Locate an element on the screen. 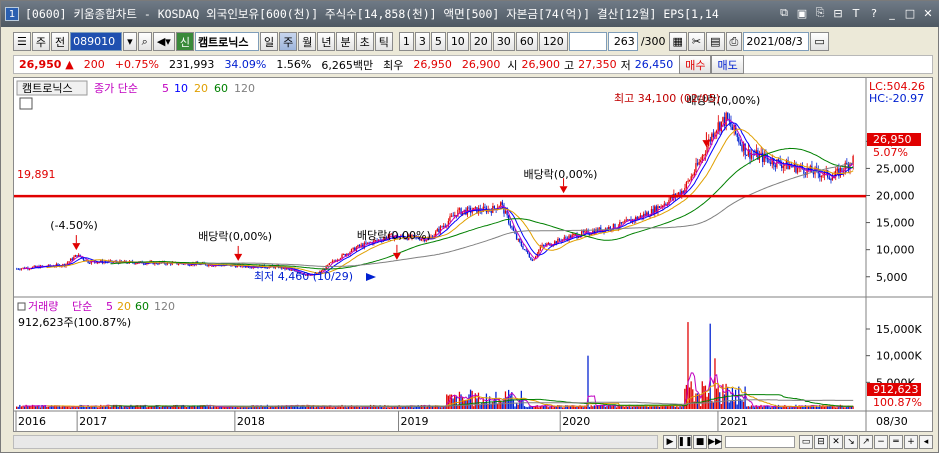  fast-forward-icon: ▶▶ is located at coordinates (715, 441).